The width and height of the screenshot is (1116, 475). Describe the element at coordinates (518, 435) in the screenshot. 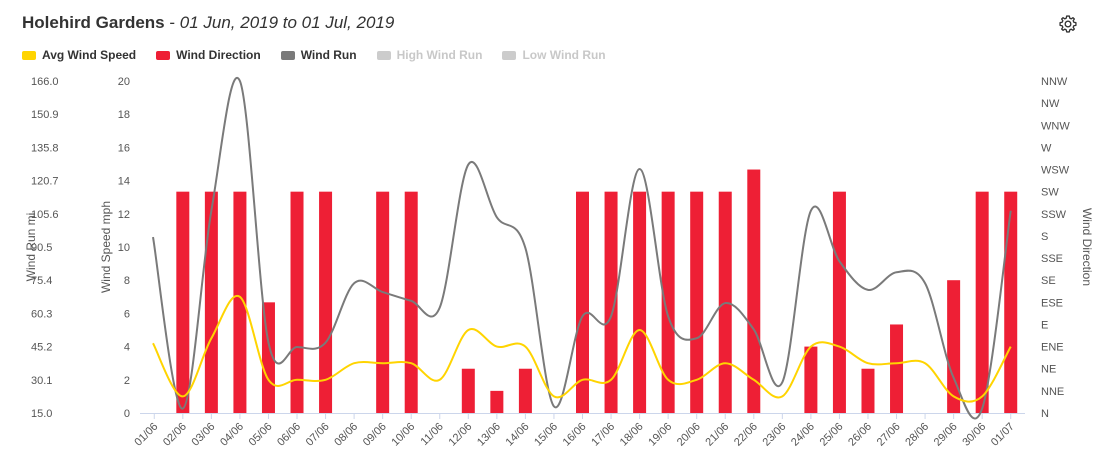

I see `x-tick-label: 14/06` at that location.